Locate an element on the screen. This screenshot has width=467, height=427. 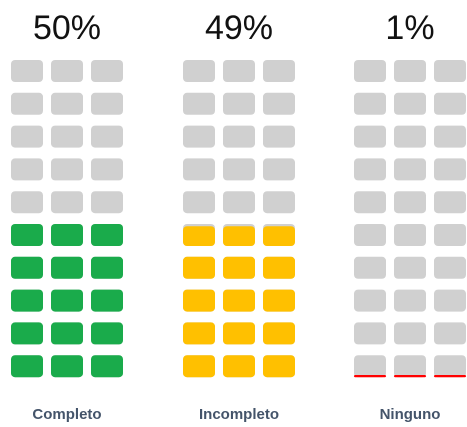
category-label: Ninguno is located at coordinates (410, 414).